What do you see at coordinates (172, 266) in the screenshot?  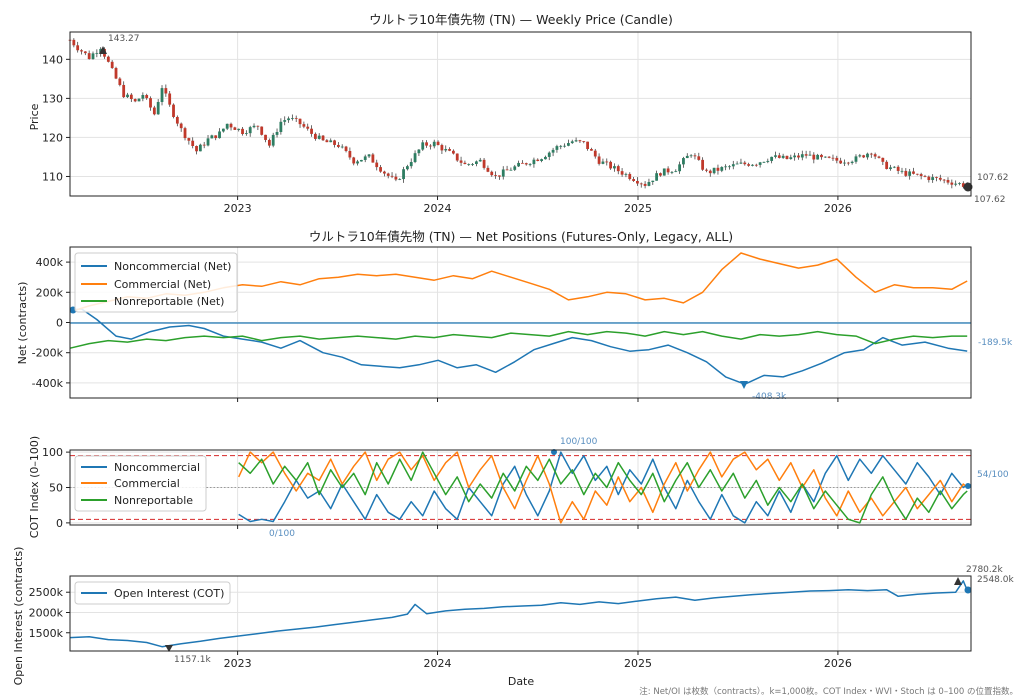 I see `net-legend-noncommercial: Noncommercial (Net)` at bounding box center [172, 266].